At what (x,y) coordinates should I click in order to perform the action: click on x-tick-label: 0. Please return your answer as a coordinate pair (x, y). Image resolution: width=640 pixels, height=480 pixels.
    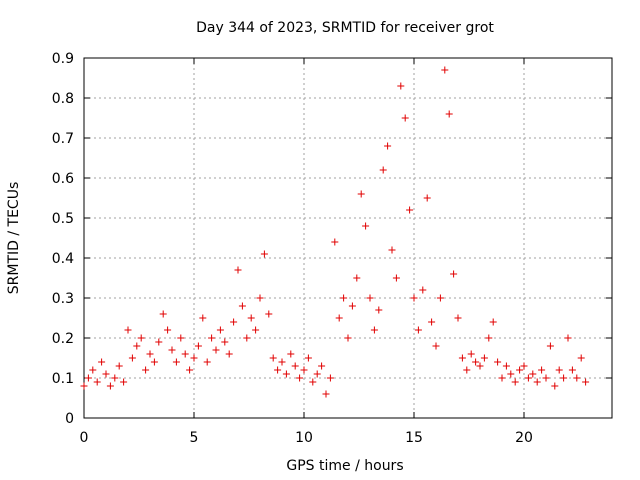
    Looking at the image, I should click on (84, 438).